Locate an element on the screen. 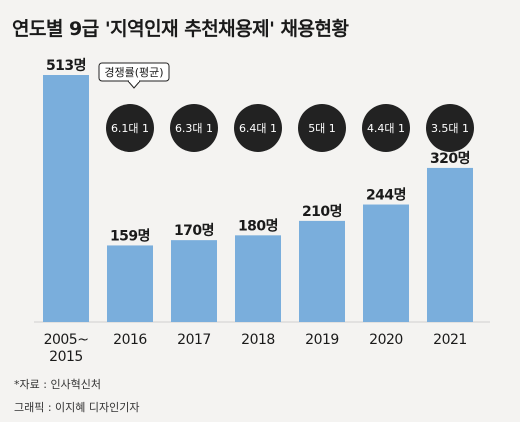  tick-label-line: 2017 is located at coordinates (194, 340).